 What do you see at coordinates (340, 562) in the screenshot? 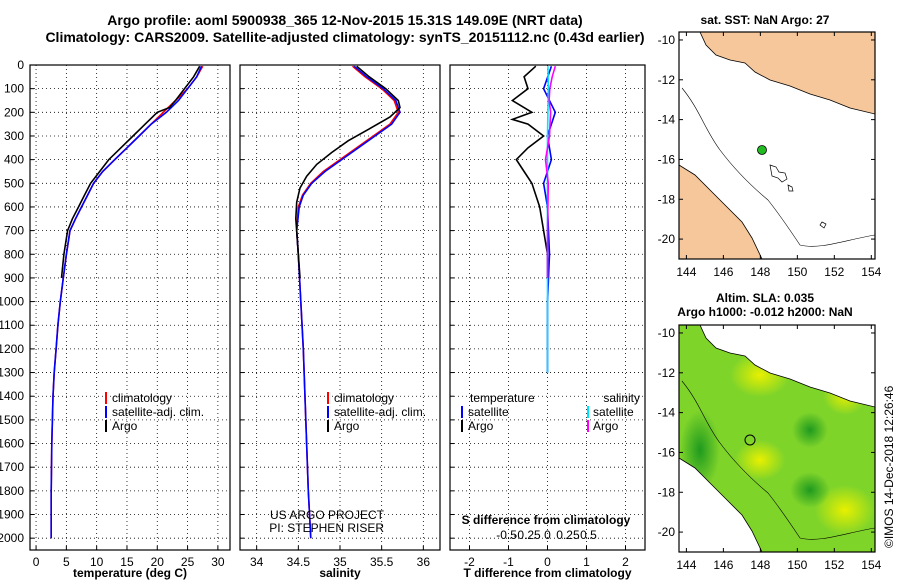
I see `x-tick-label: 35` at bounding box center [340, 562].